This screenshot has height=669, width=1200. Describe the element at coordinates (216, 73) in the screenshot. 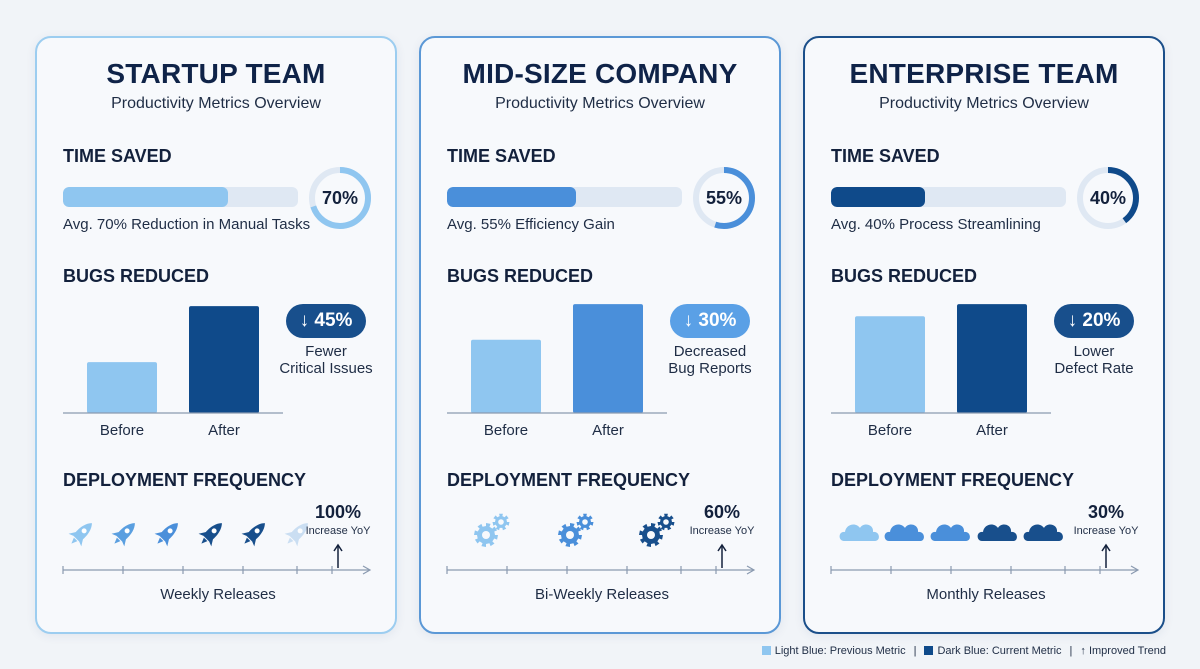

I see `card-title: STARTUP TEAM` at that location.